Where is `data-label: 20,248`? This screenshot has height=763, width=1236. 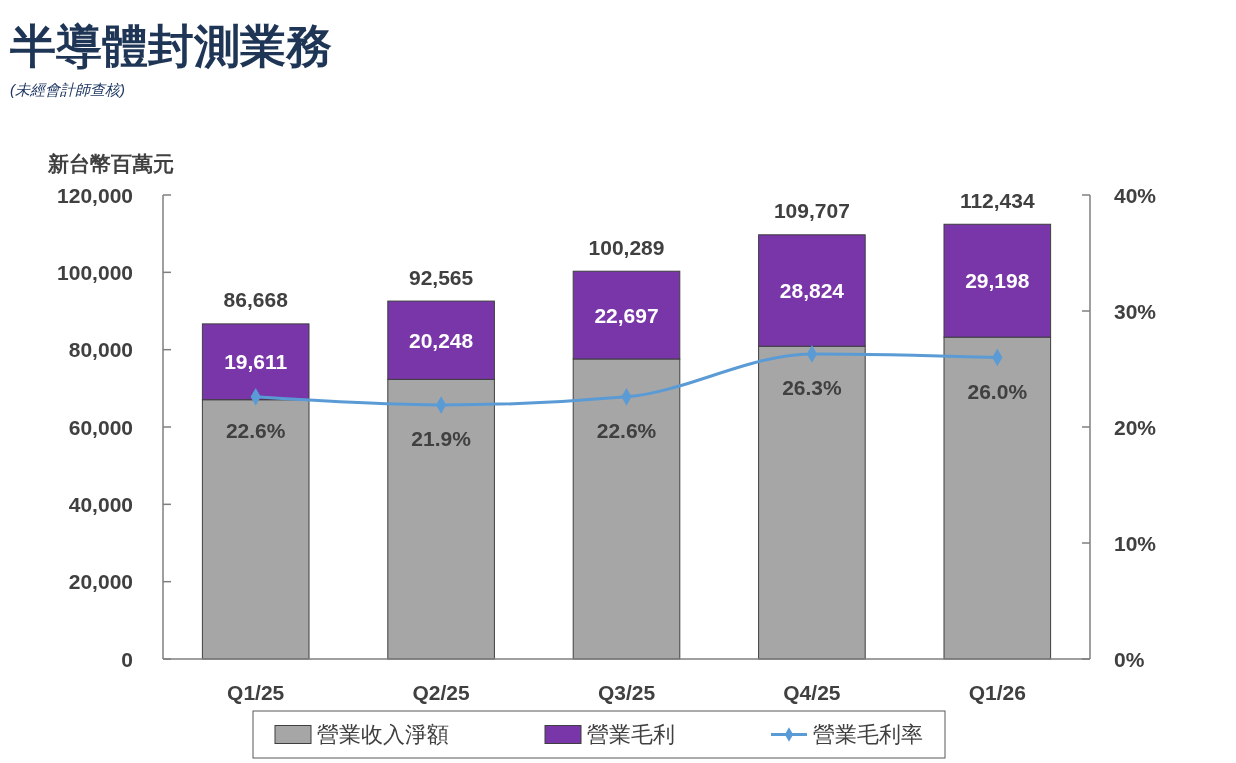 data-label: 20,248 is located at coordinates (441, 340).